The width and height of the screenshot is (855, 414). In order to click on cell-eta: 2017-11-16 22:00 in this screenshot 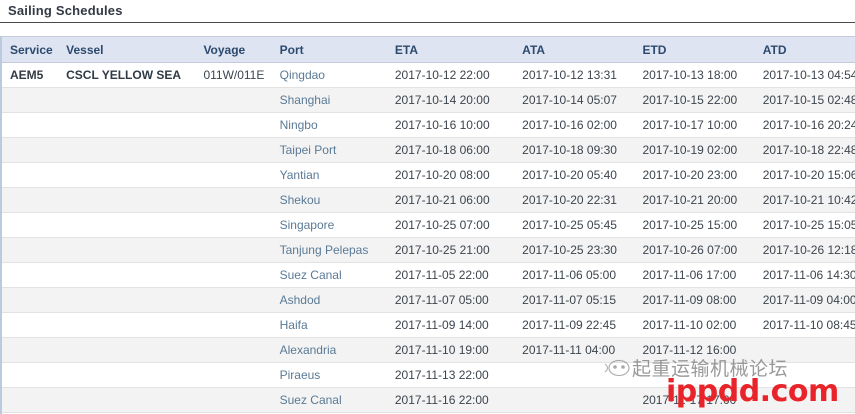, I will do `click(450, 400)`.